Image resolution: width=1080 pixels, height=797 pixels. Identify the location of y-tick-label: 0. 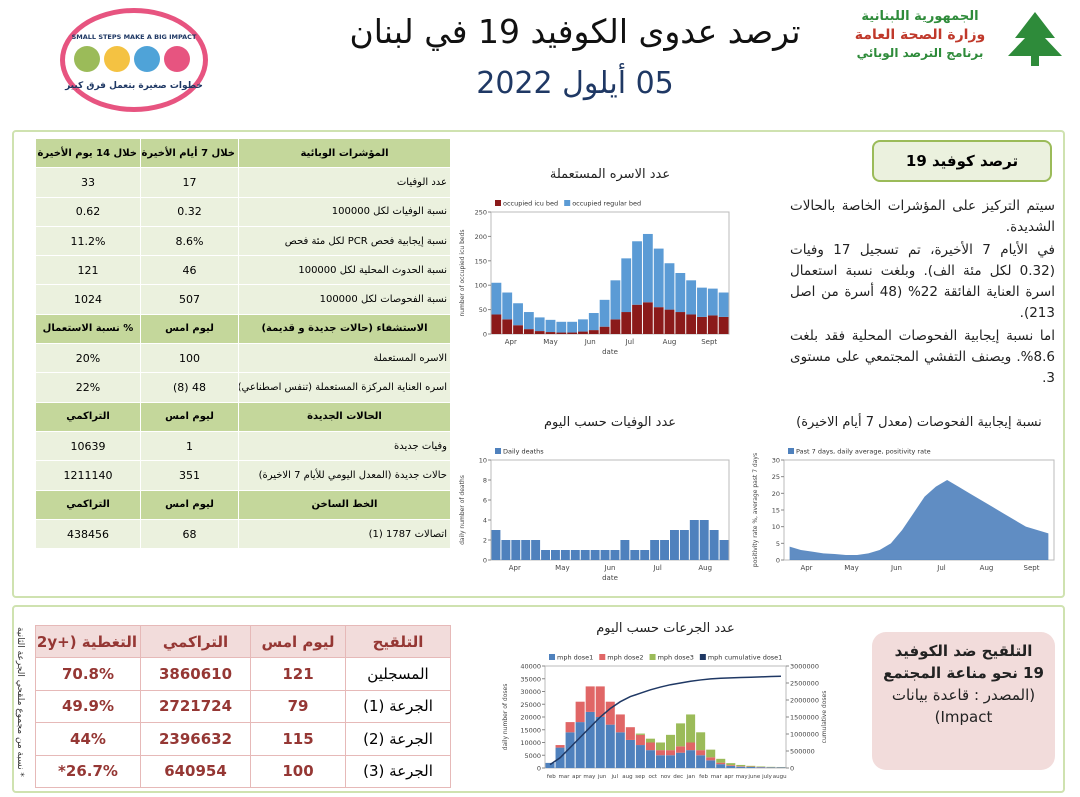
(485, 335).